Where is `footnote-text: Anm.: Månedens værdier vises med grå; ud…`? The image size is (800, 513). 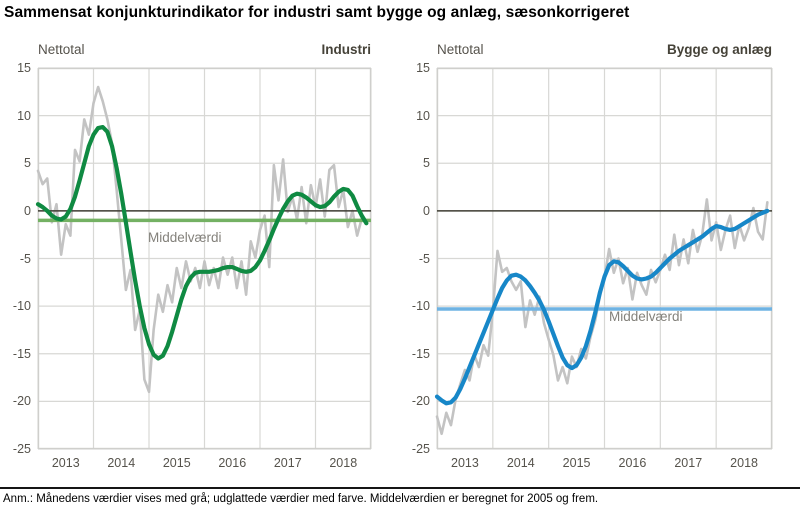 footnote-text: Anm.: Månedens værdier vises med grå; ud… is located at coordinates (301, 499).